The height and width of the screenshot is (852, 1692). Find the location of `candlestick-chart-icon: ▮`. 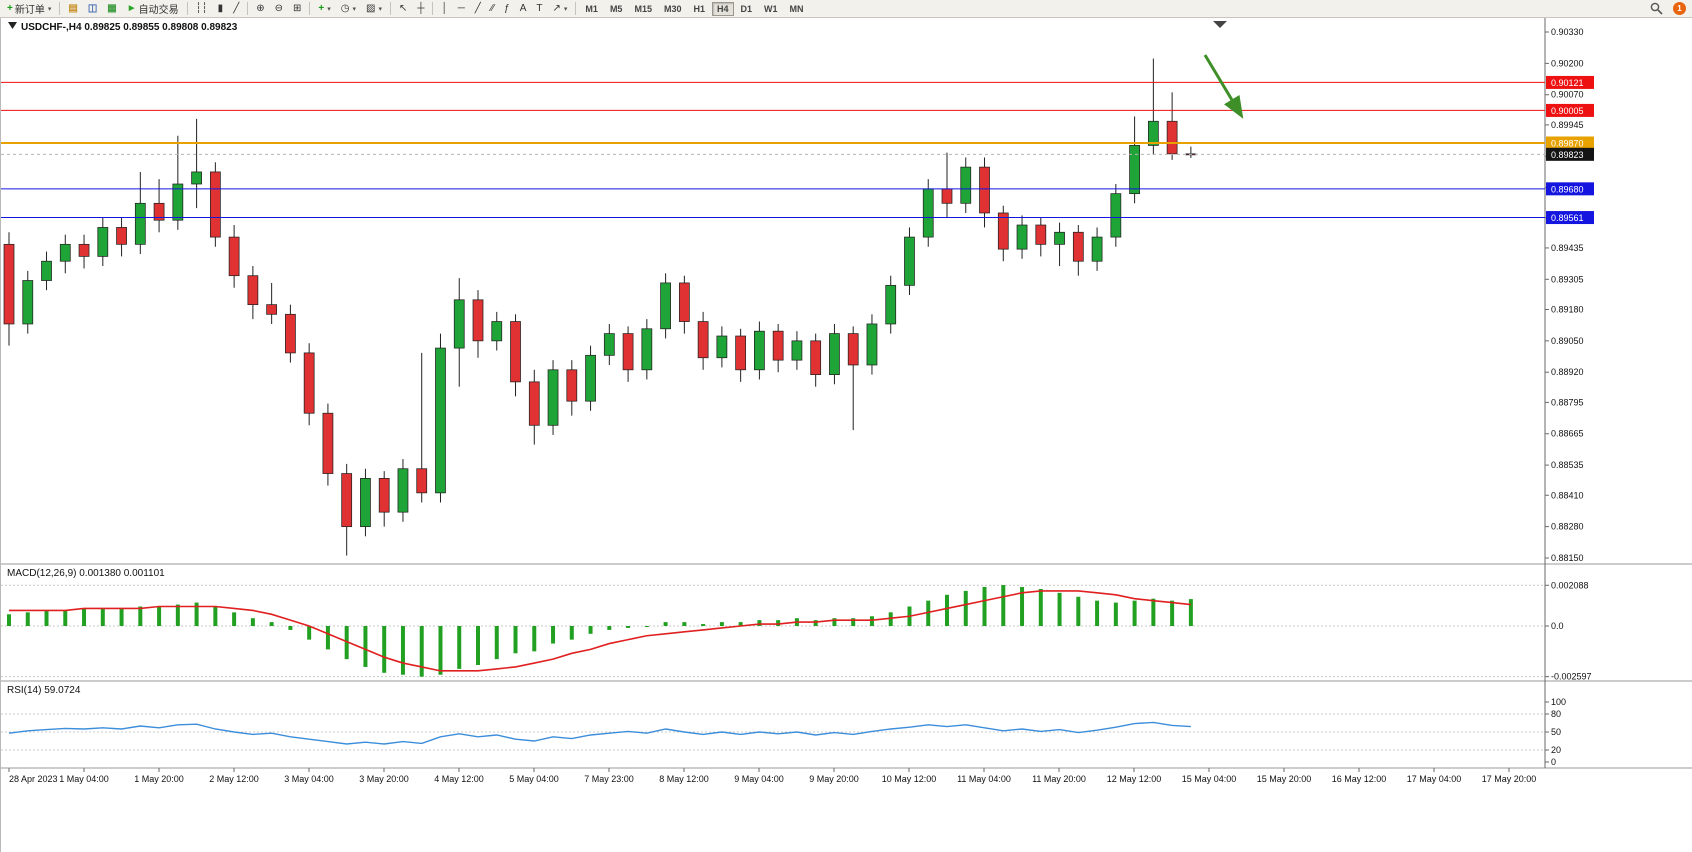

candlestick-chart-icon: ▮ is located at coordinates (220, 8).